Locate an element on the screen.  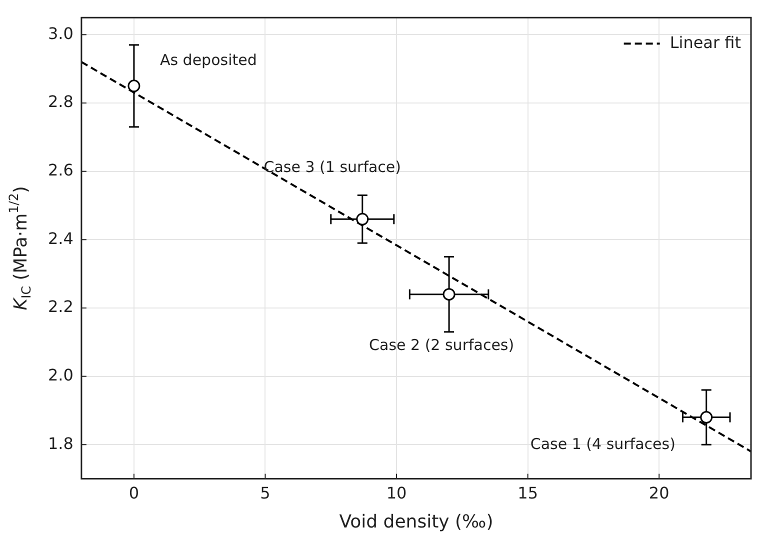
annotation: Case 1 (4 surfaces) is located at coordinates (603, 444).